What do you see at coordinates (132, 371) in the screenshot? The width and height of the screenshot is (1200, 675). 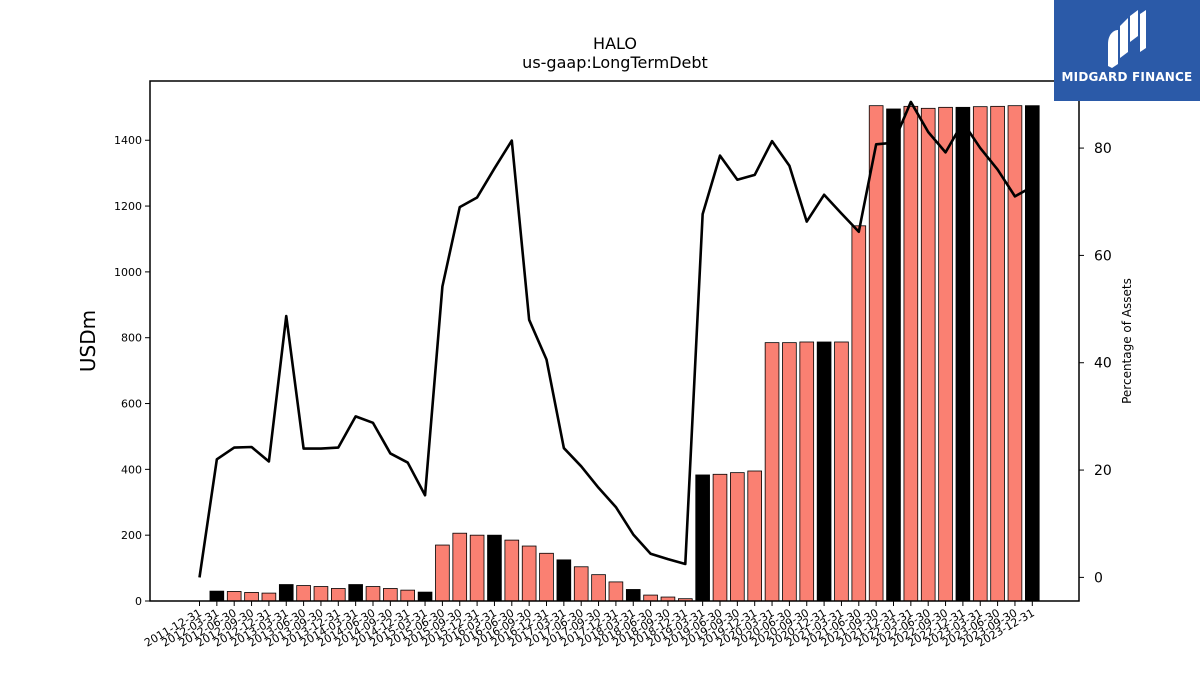 I see `y-axis: 0 200 400 600 800 1000 1200 1400` at bounding box center [132, 371].